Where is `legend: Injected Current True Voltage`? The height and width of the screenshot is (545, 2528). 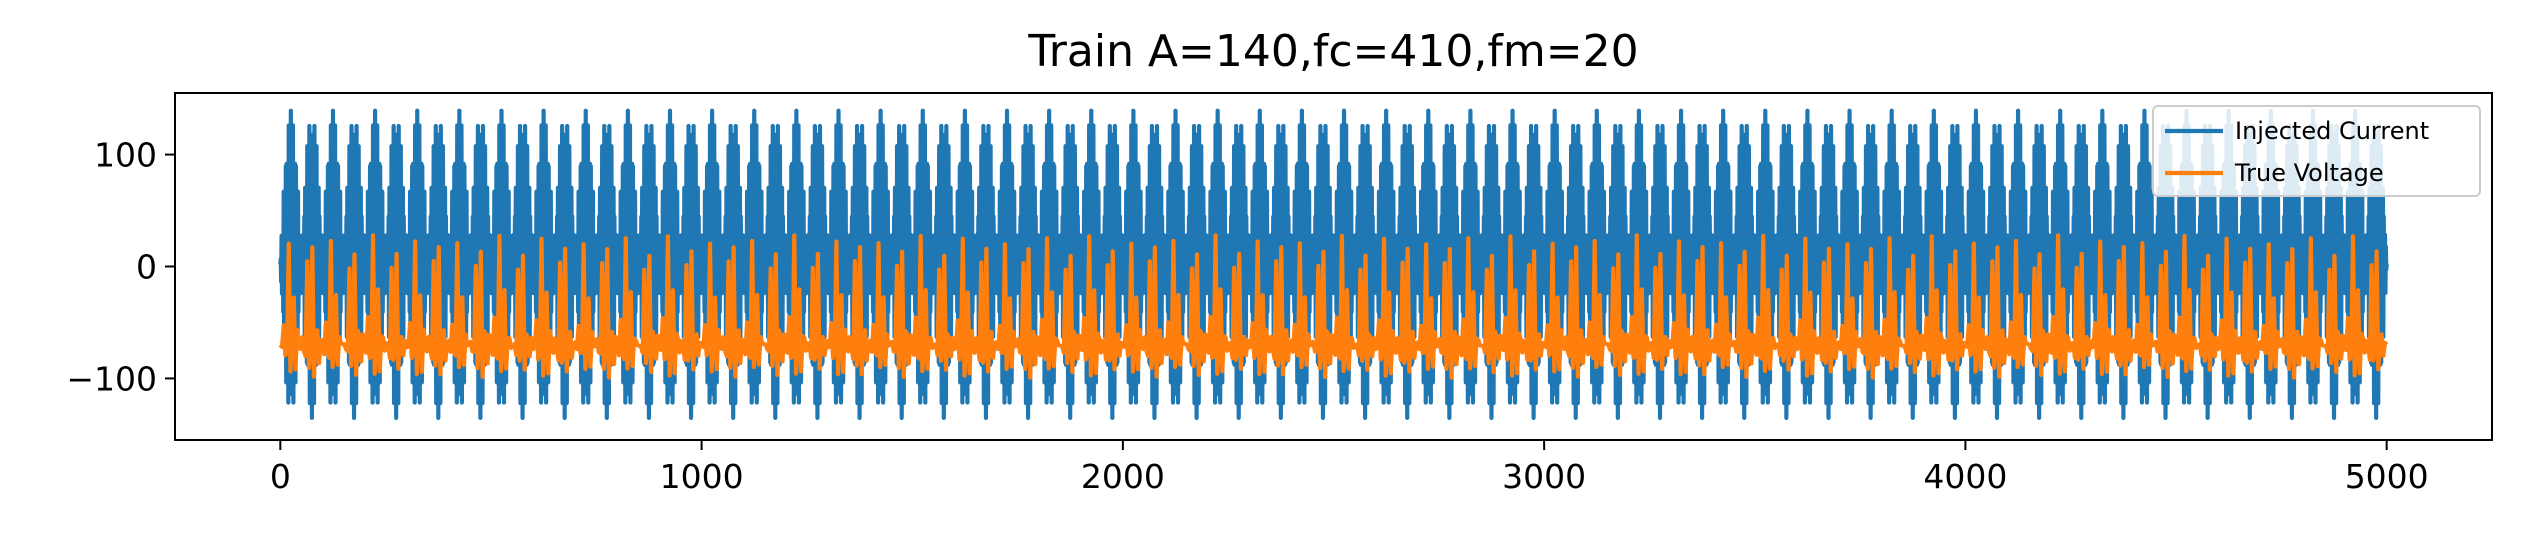
legend: Injected Current True Voltage is located at coordinates (2316, 151).